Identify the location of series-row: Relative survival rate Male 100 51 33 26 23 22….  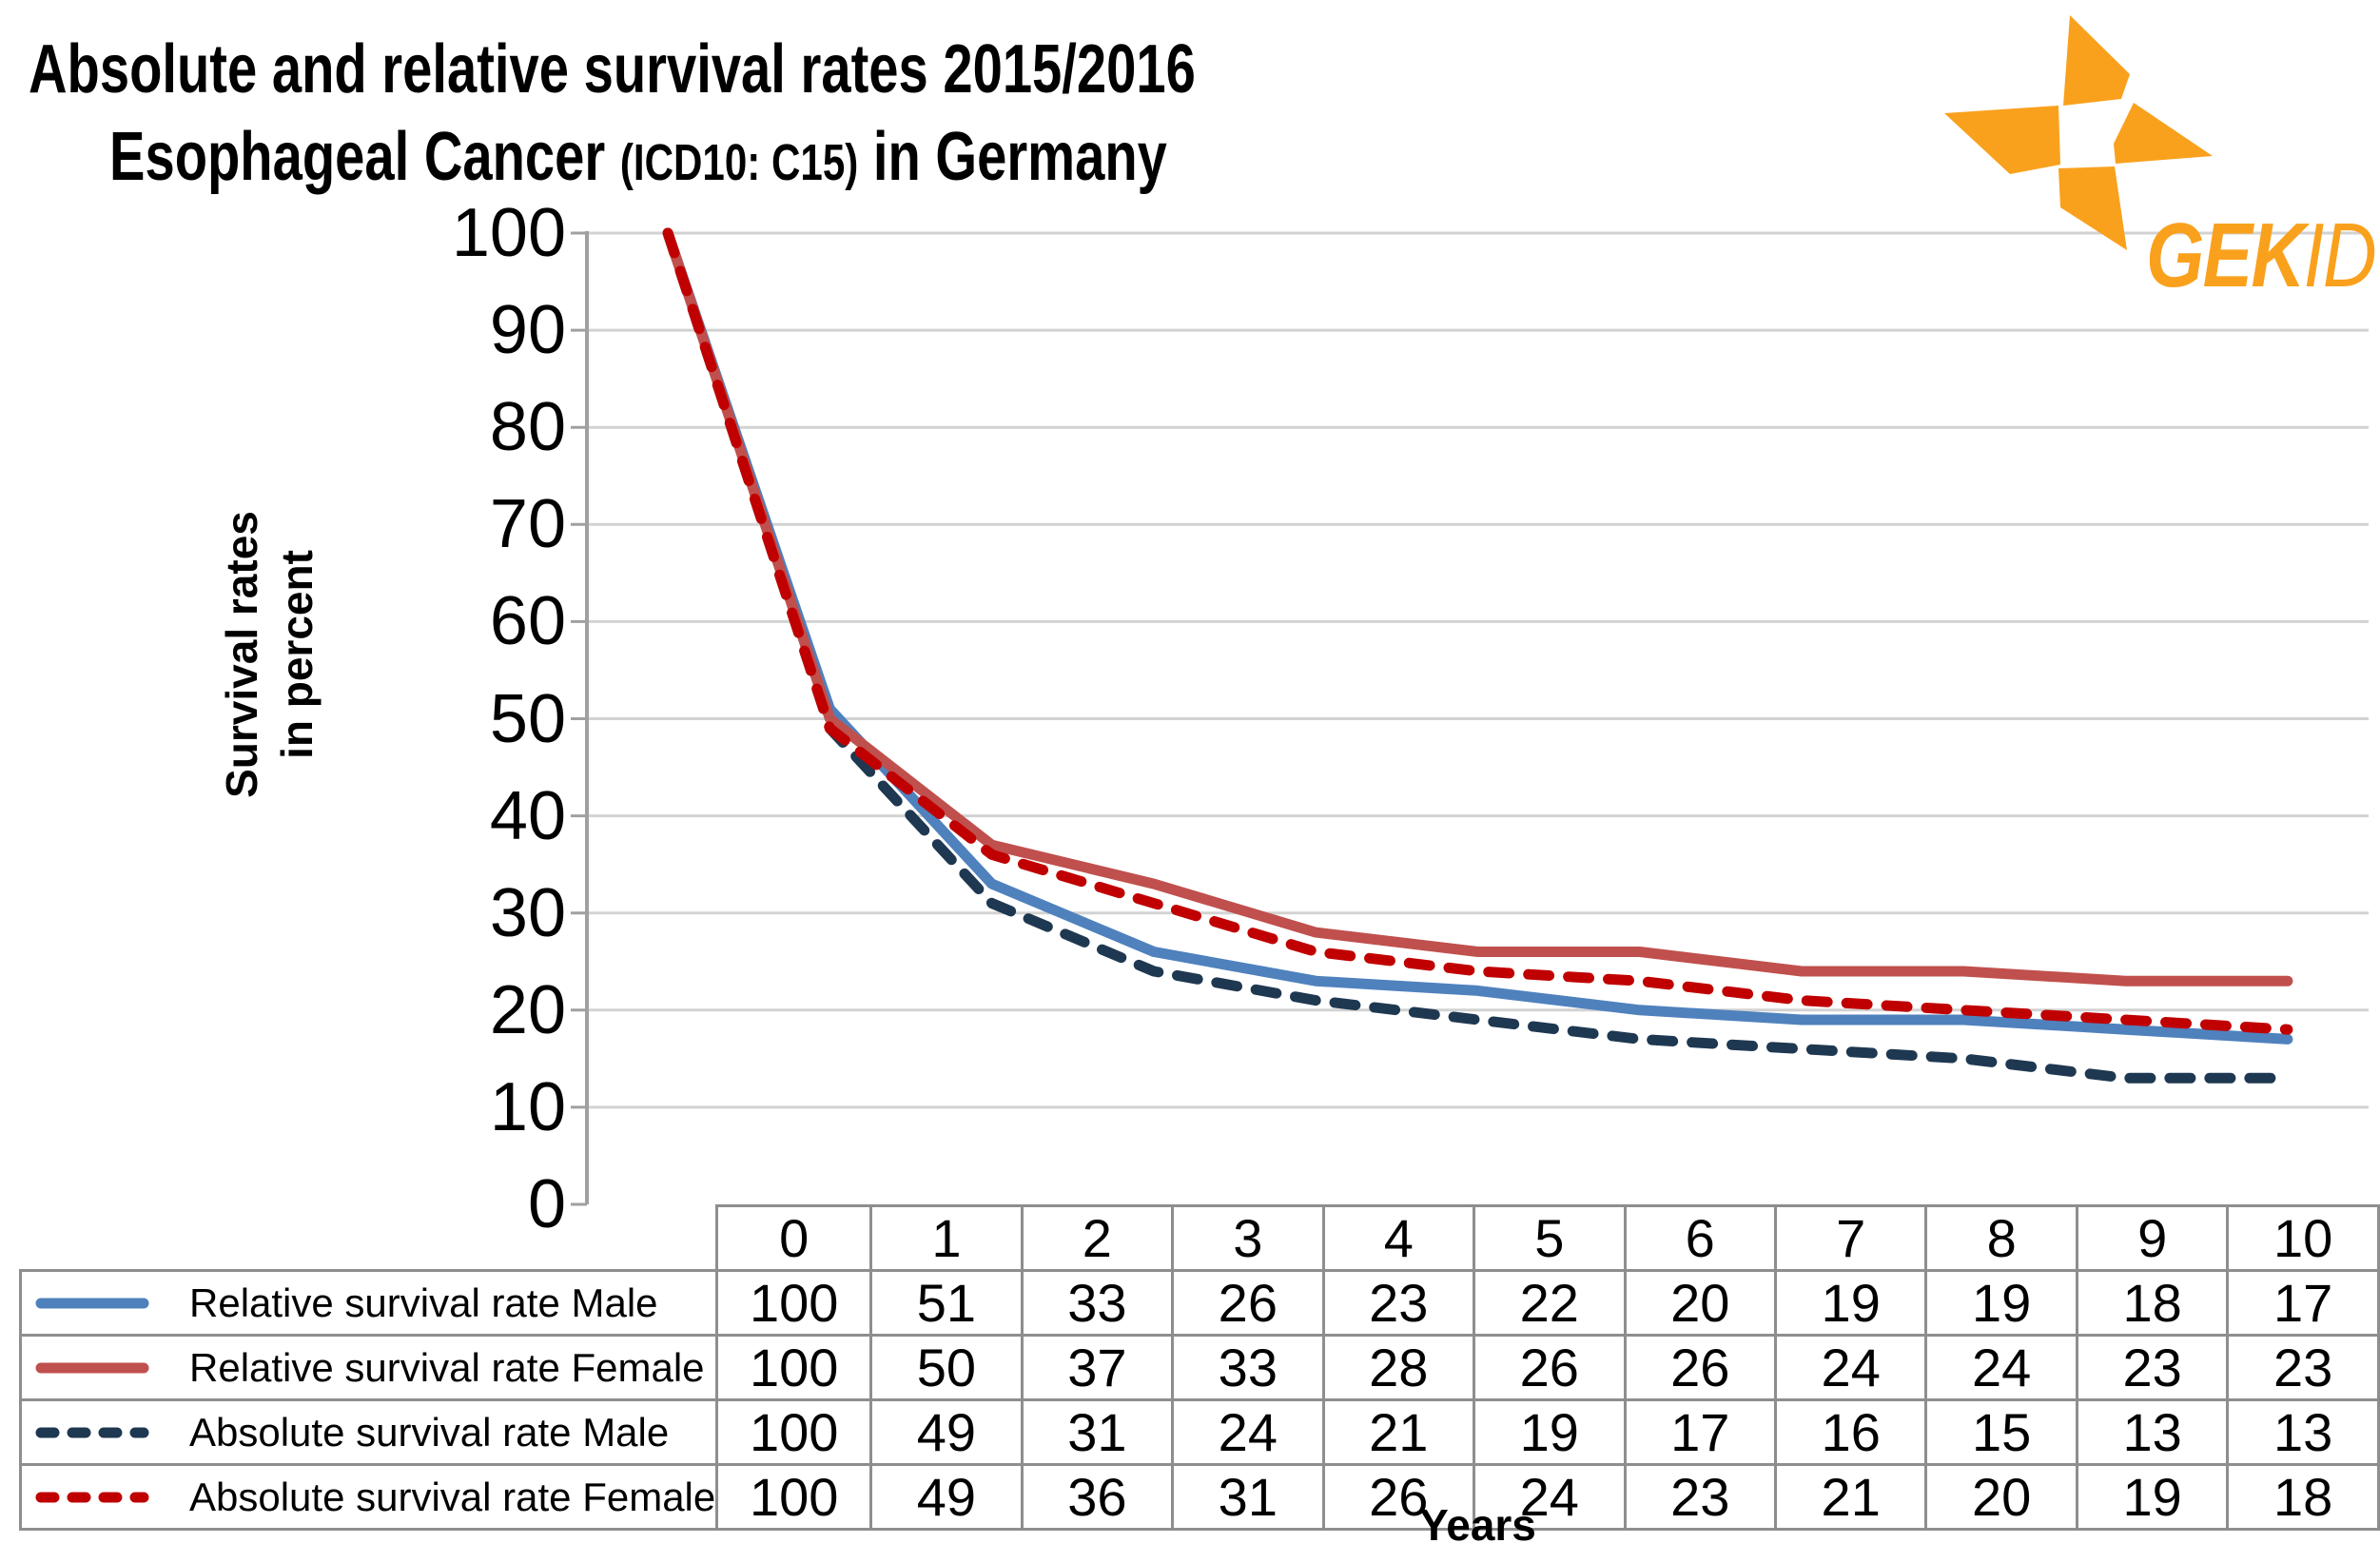
(1199, 1303).